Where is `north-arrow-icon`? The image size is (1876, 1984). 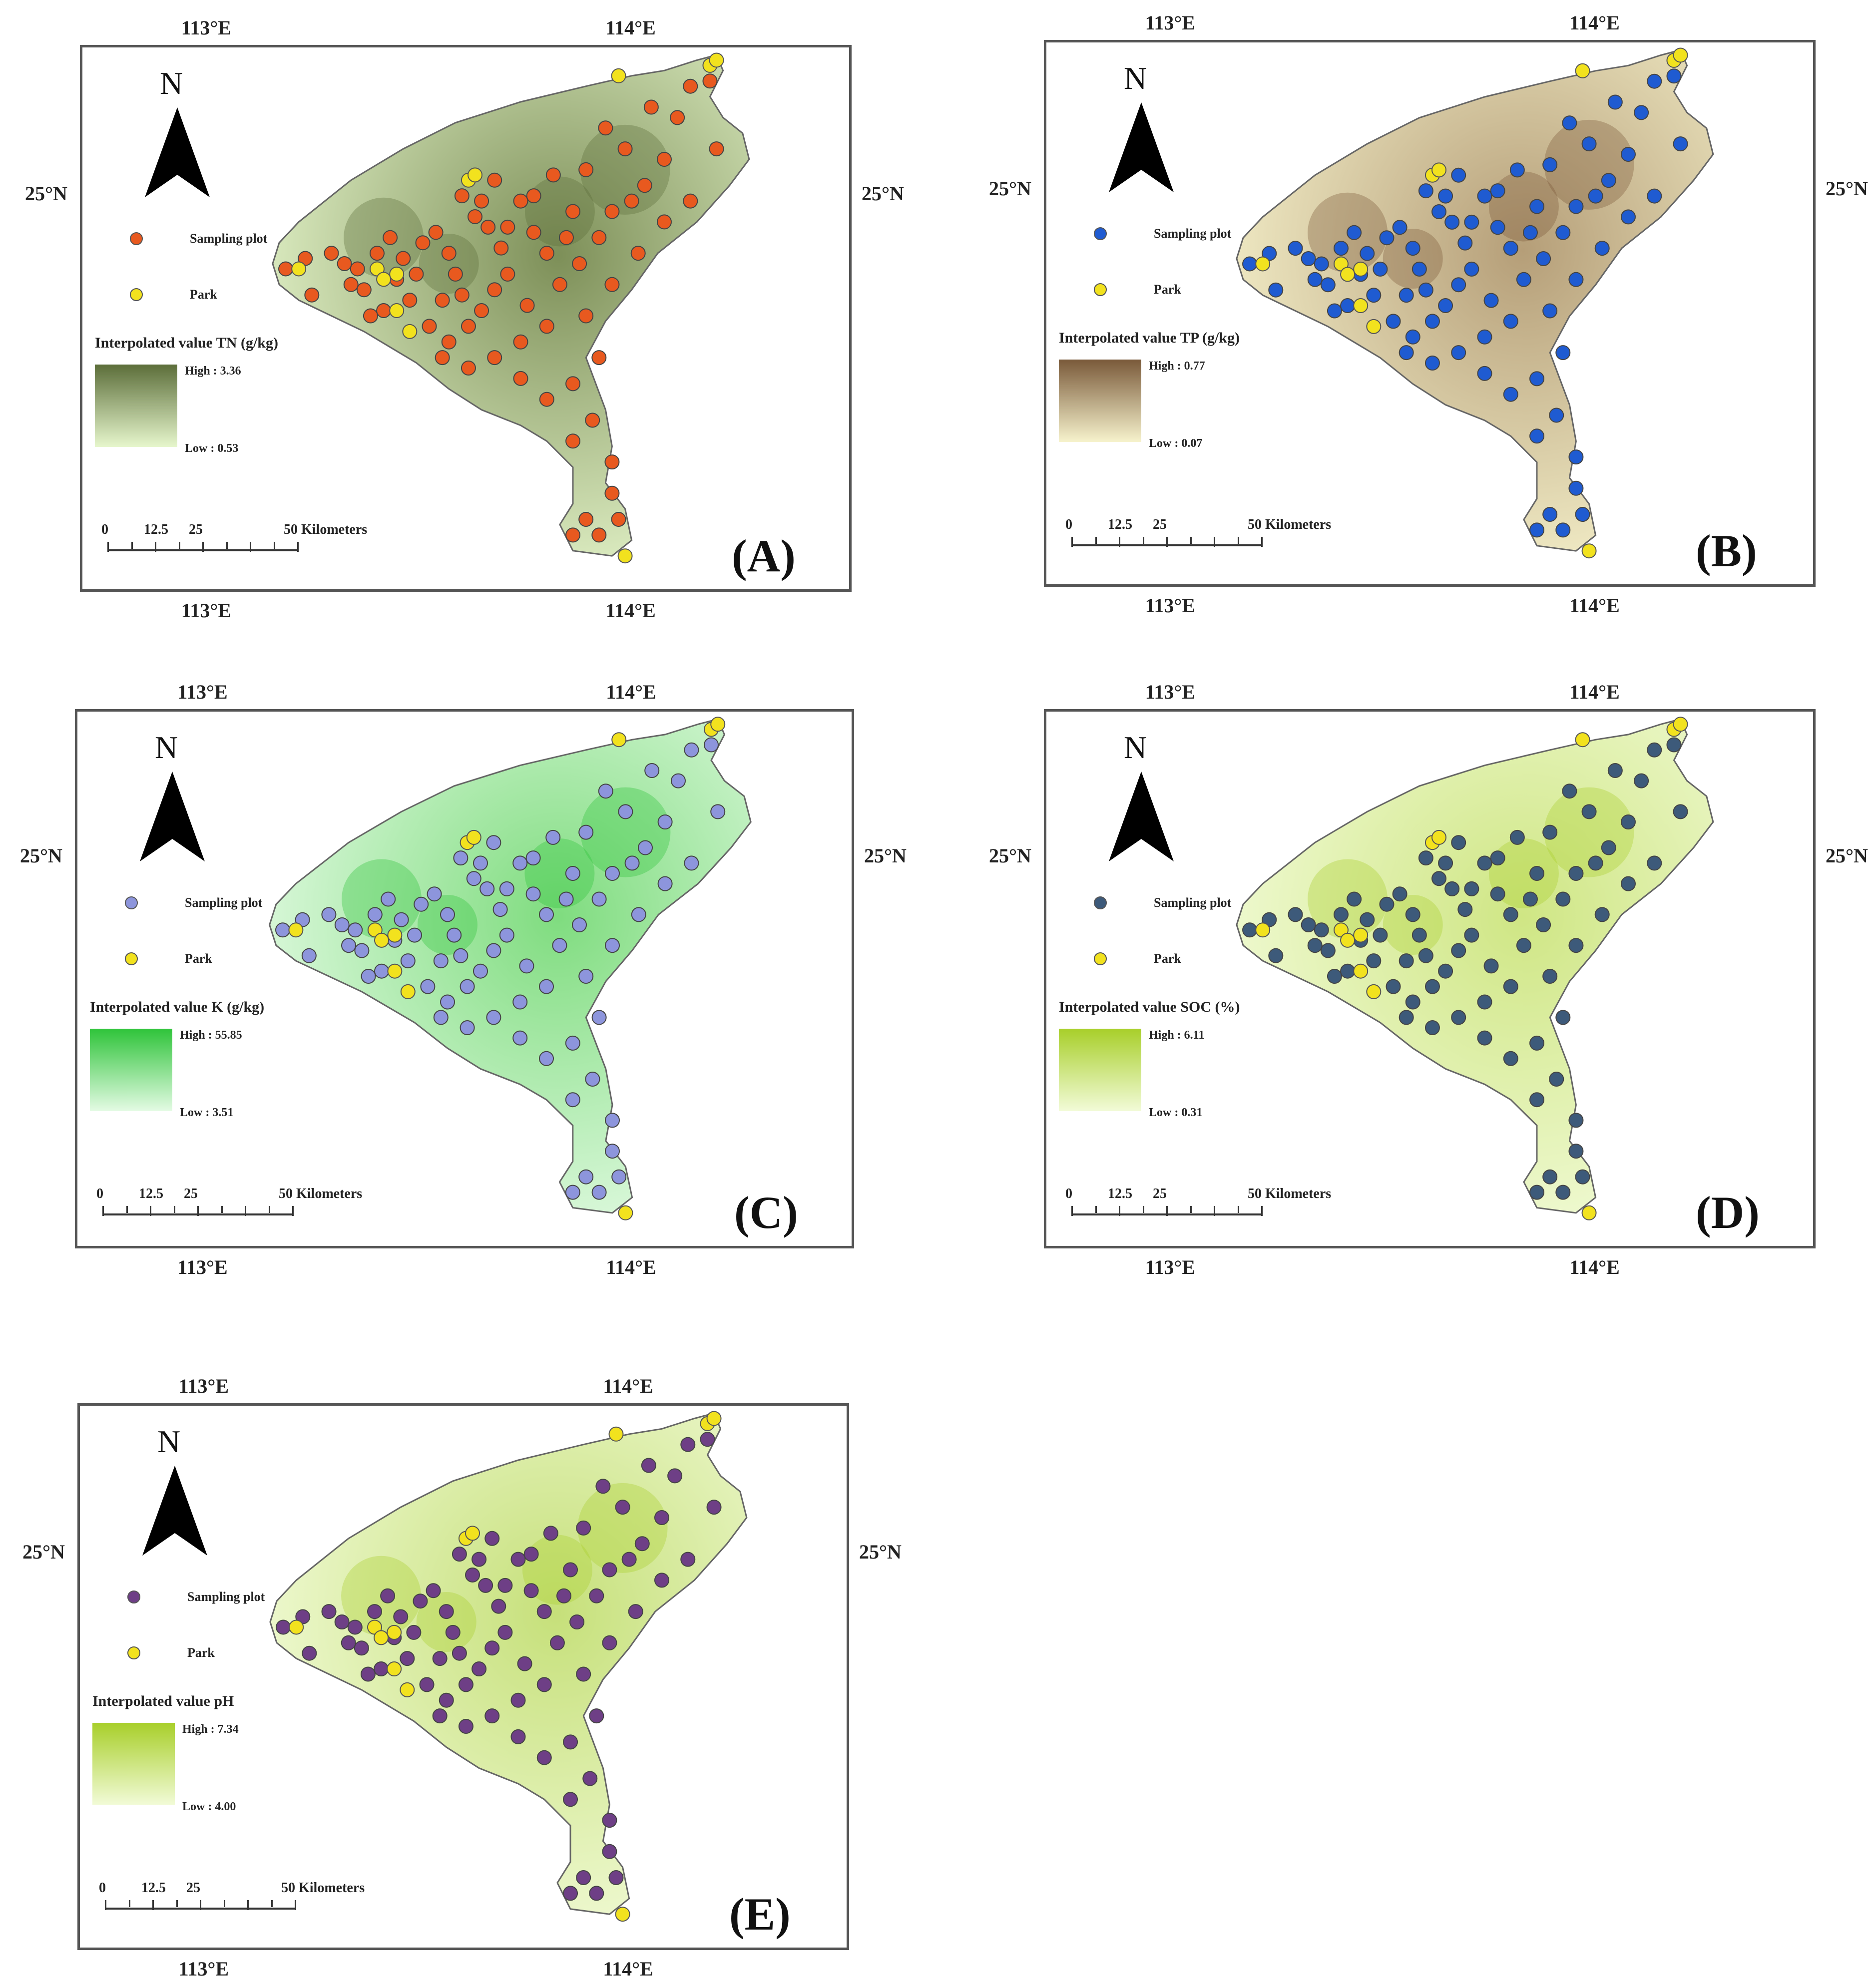 north-arrow-icon is located at coordinates (1141, 816).